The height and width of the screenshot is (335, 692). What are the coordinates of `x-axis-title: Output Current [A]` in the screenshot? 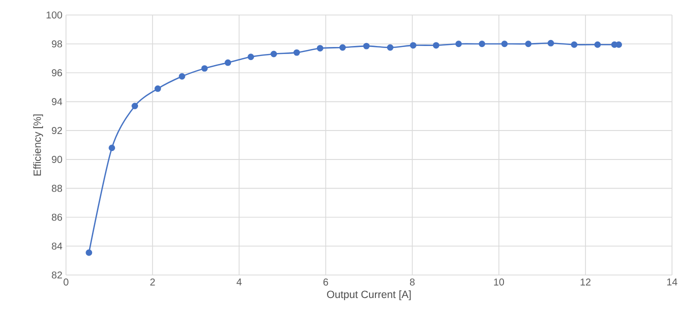 It's located at (369, 295).